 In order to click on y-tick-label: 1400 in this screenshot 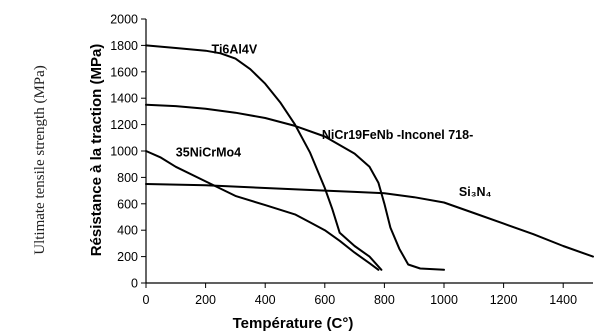, I will do `click(124, 99)`.